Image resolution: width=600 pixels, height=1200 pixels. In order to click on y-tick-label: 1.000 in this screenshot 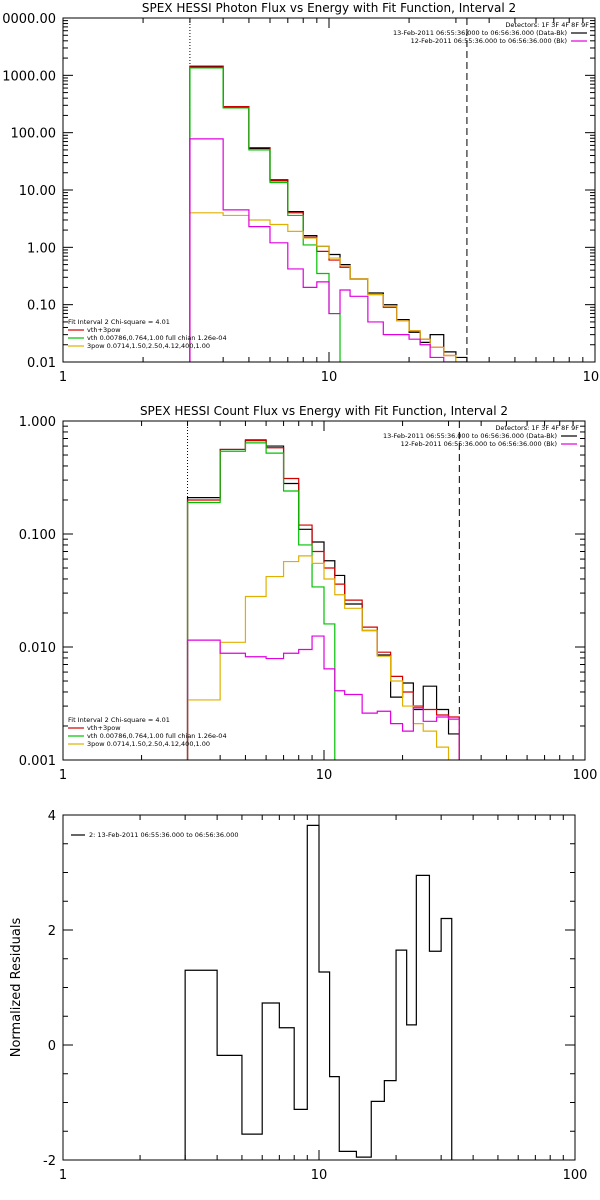, I will do `click(37, 422)`.